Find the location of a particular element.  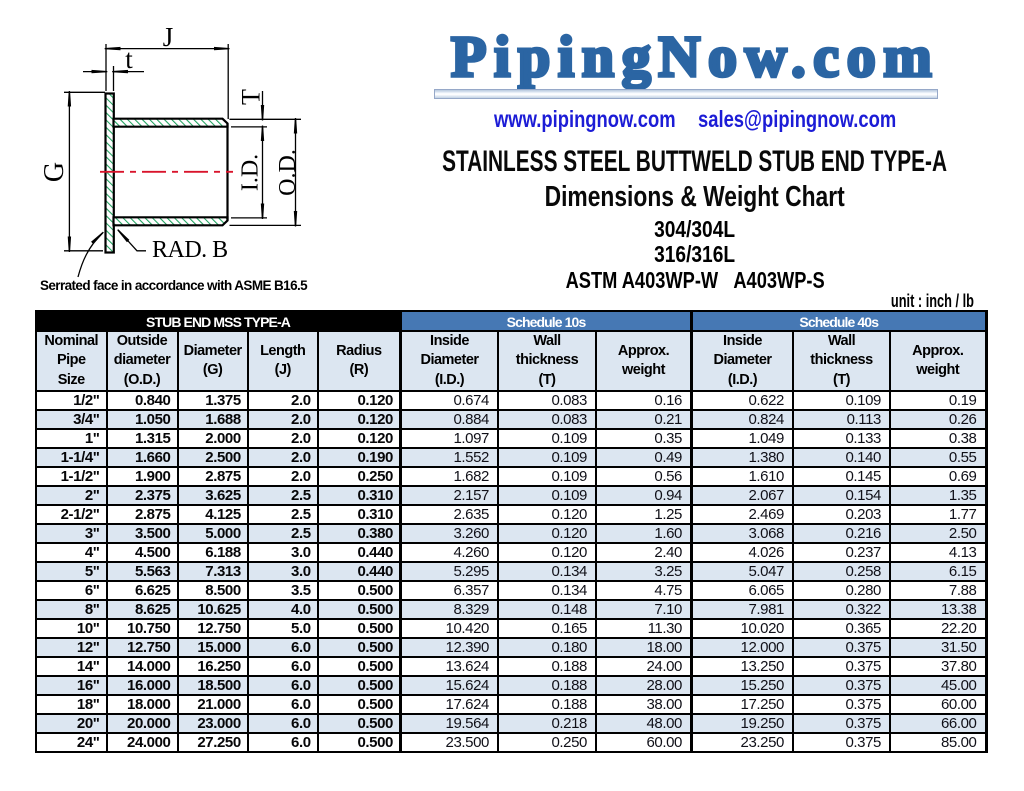

svg-text: t is located at coordinates (129, 59).